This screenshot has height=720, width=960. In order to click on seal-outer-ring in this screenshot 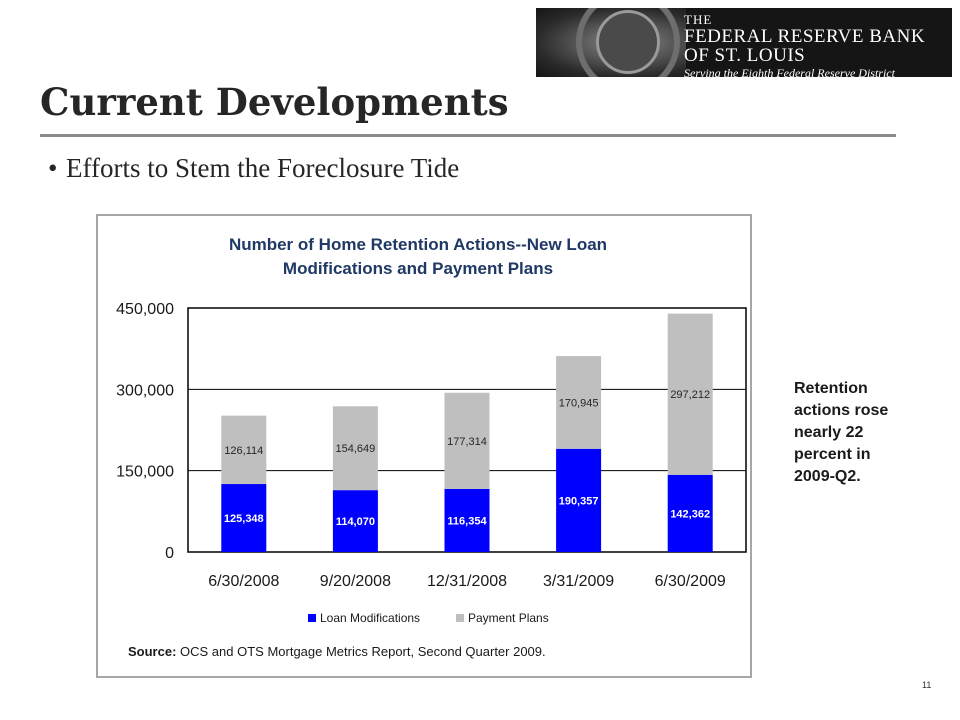, I will do `click(628, 42)`.